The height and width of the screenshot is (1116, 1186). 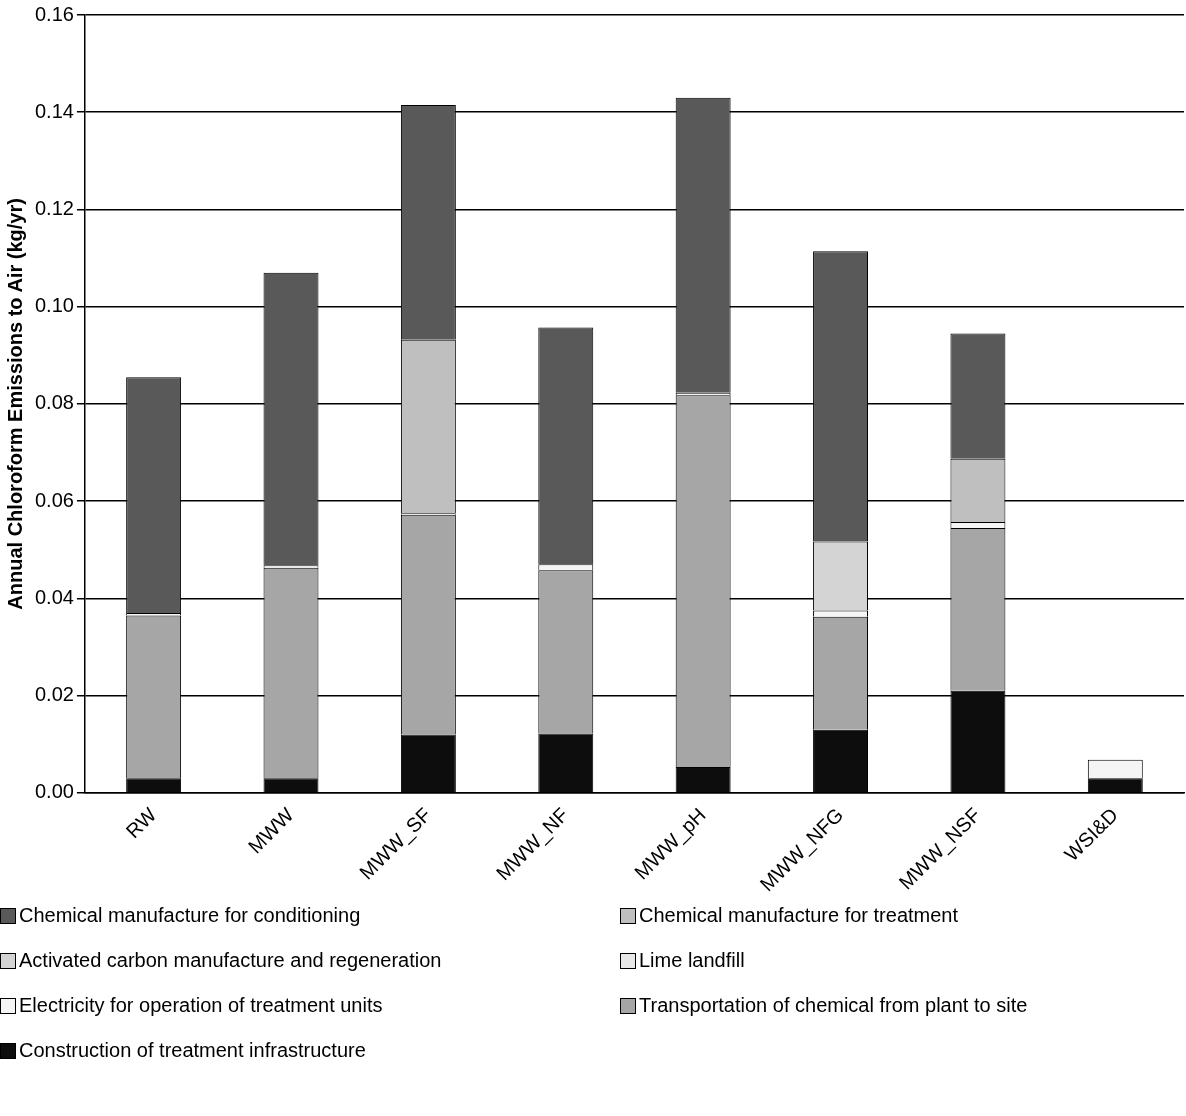 I want to click on y-tick-label: 0.12, so click(x=54, y=207).